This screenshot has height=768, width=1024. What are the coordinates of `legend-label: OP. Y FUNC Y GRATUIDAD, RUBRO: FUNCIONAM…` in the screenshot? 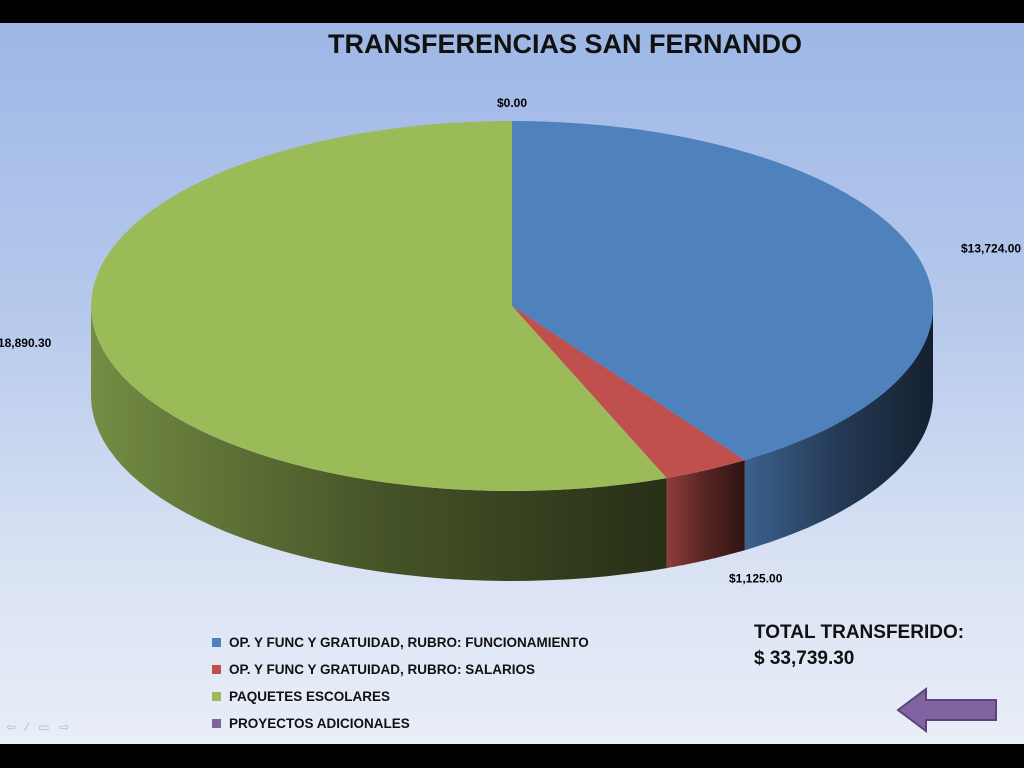 It's located at (409, 642).